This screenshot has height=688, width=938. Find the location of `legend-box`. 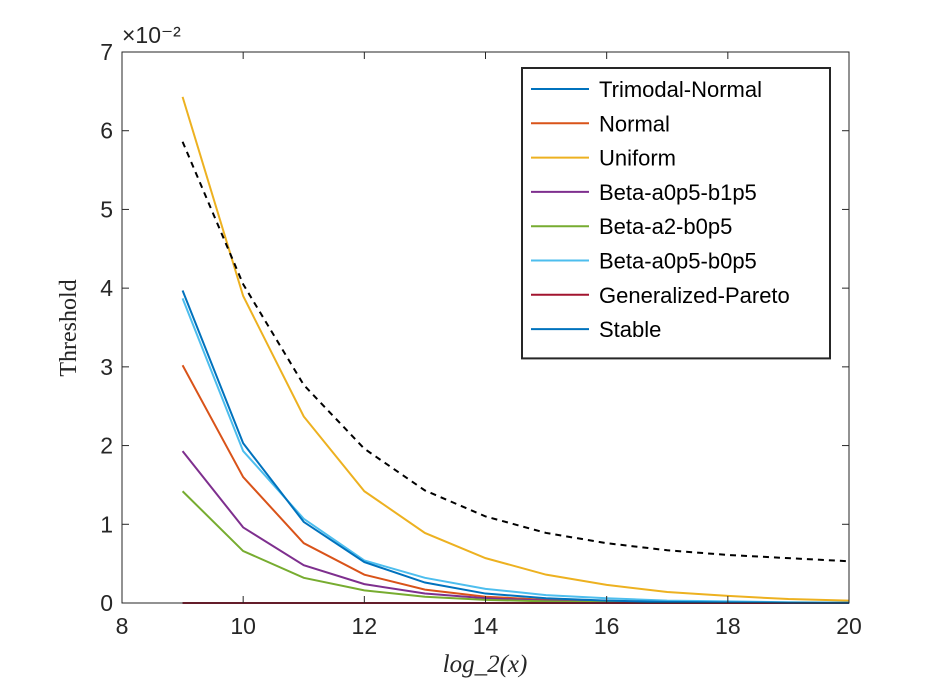

legend-box is located at coordinates (676, 213).